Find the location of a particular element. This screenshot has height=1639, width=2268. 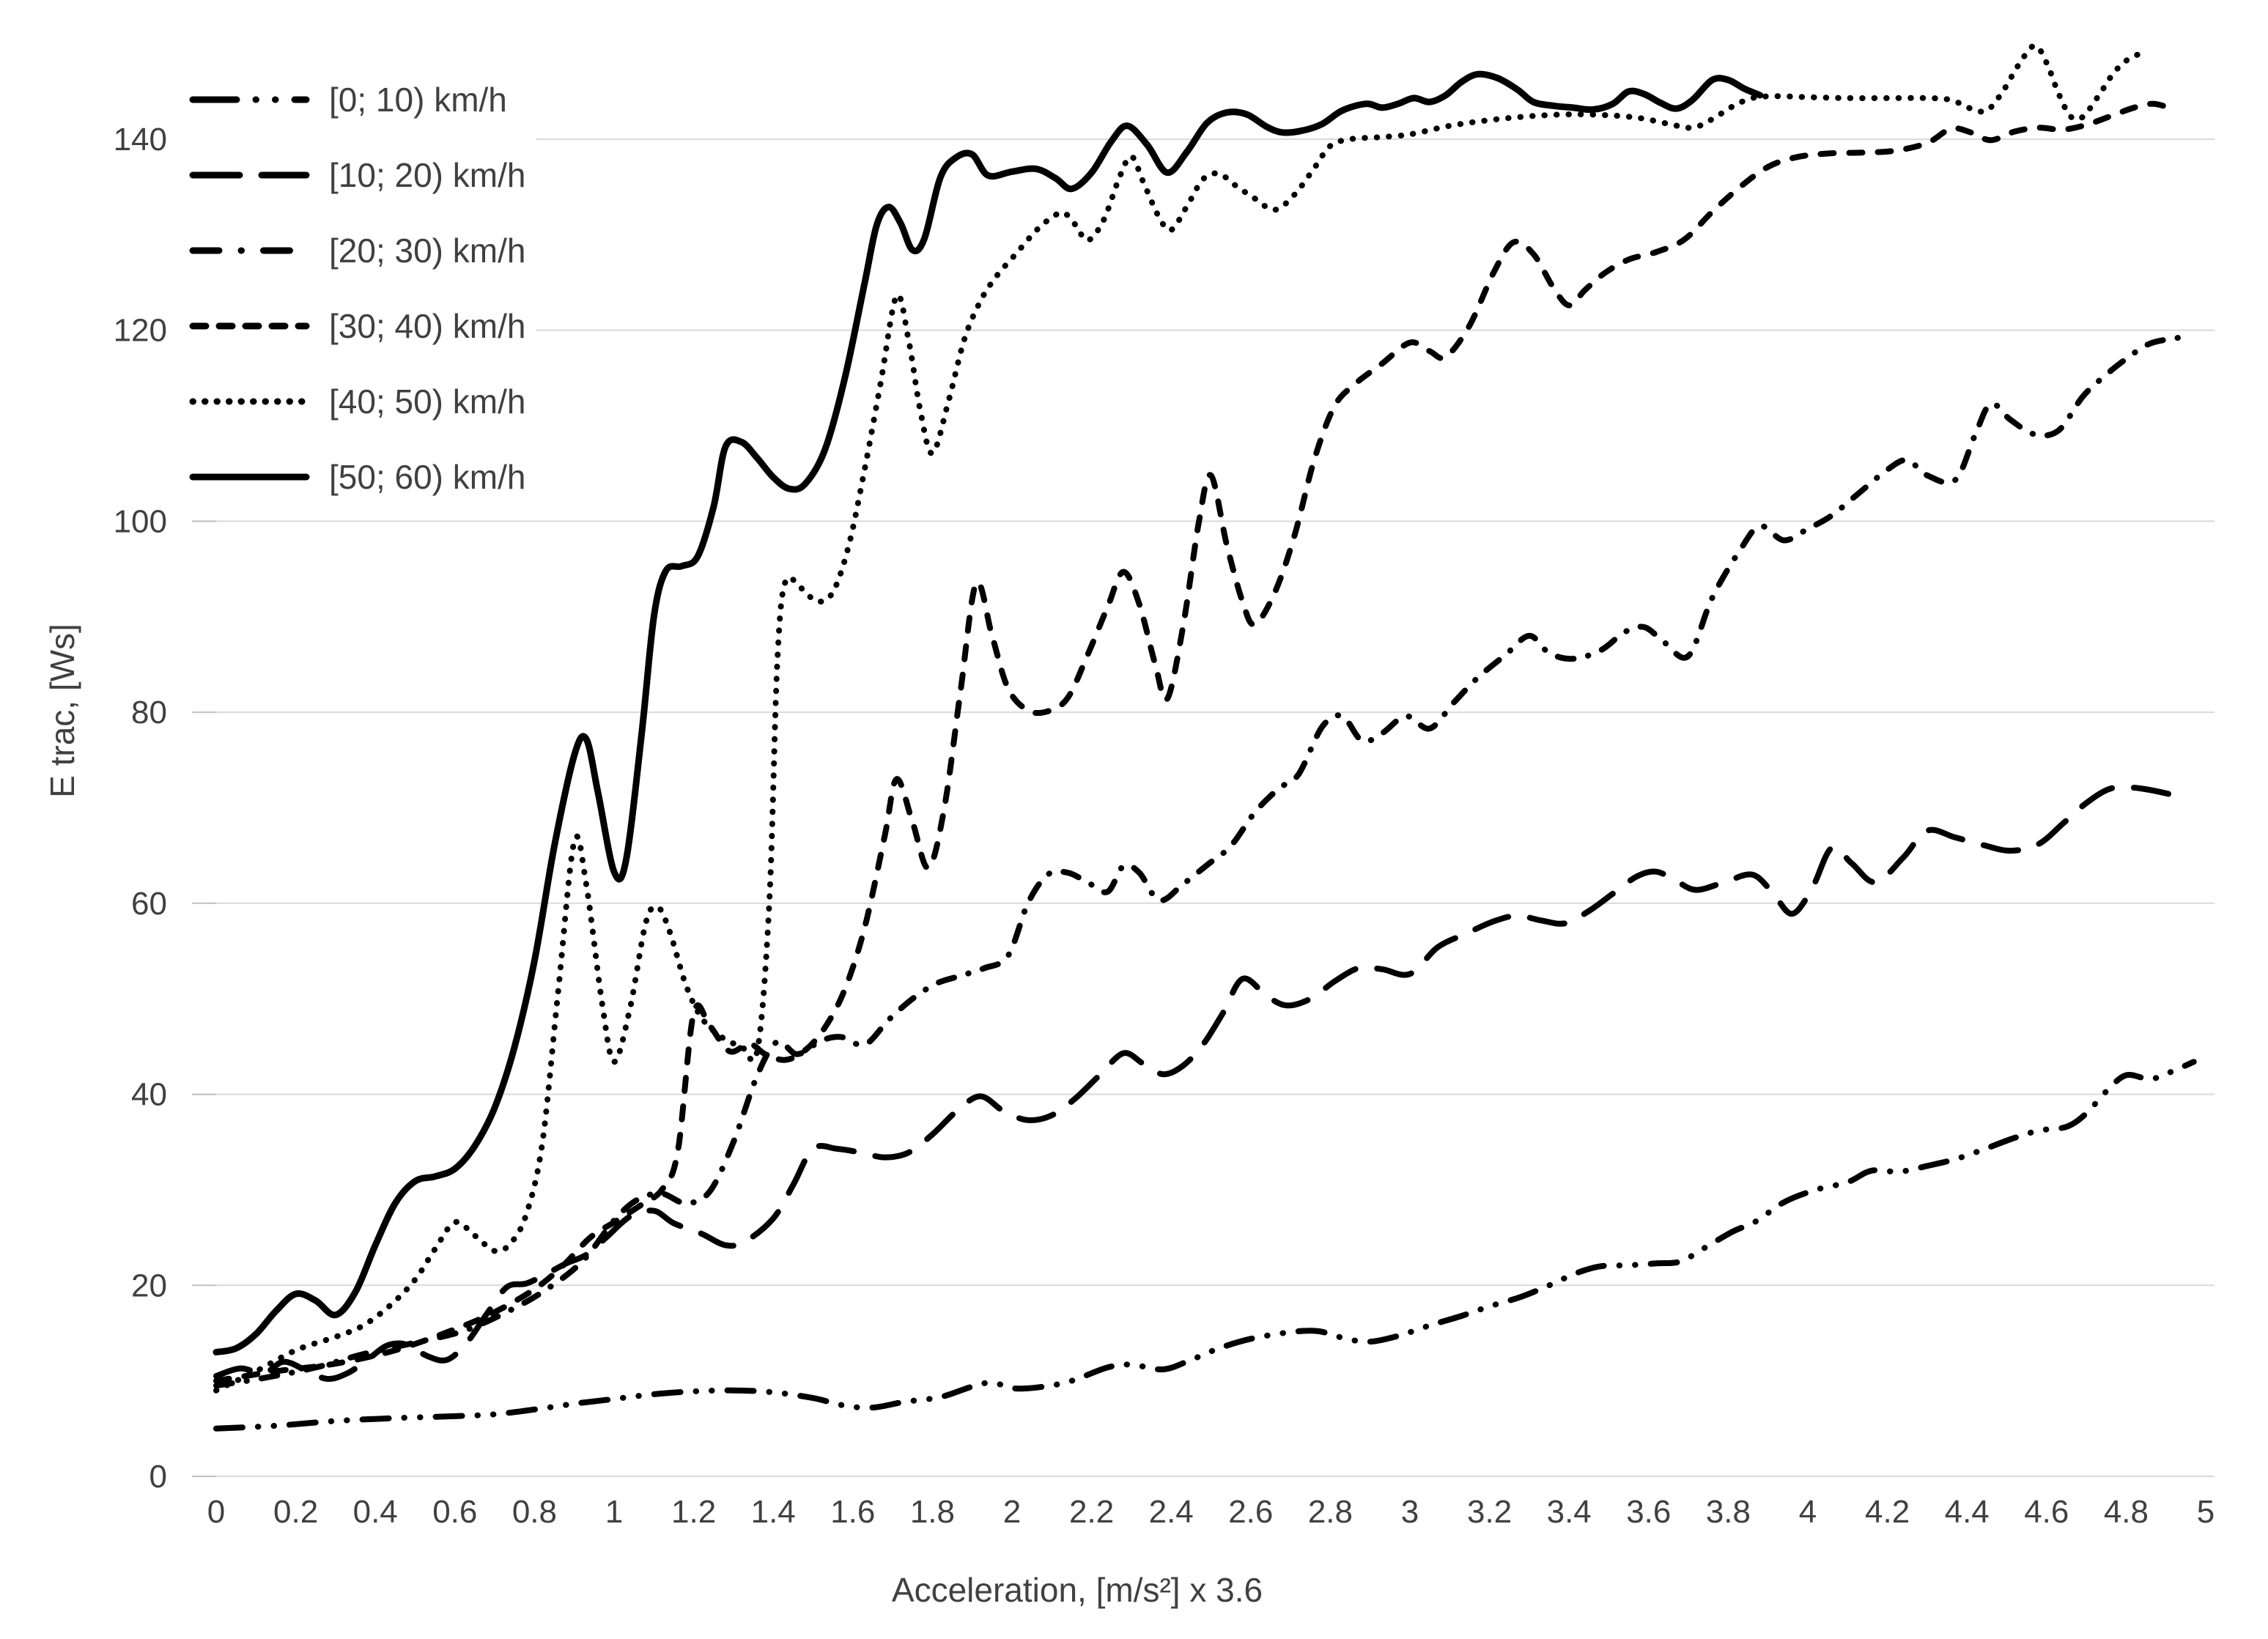

x-tick-label-3.2: 3.2 is located at coordinates (1489, 1512).